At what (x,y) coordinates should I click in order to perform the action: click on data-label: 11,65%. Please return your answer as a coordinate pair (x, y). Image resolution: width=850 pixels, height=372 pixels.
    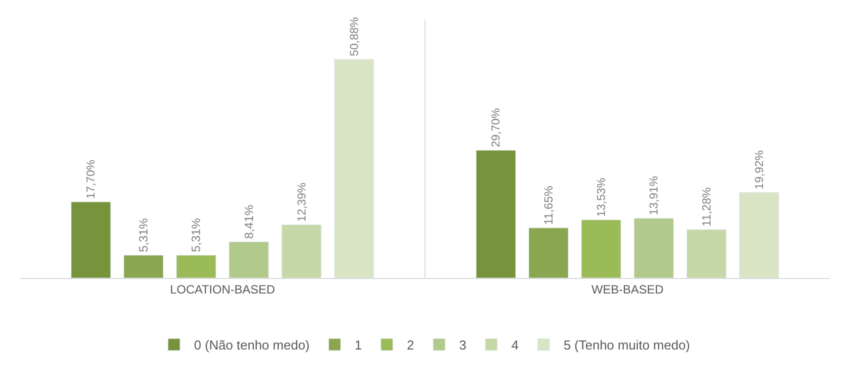
    Looking at the image, I should click on (548, 205).